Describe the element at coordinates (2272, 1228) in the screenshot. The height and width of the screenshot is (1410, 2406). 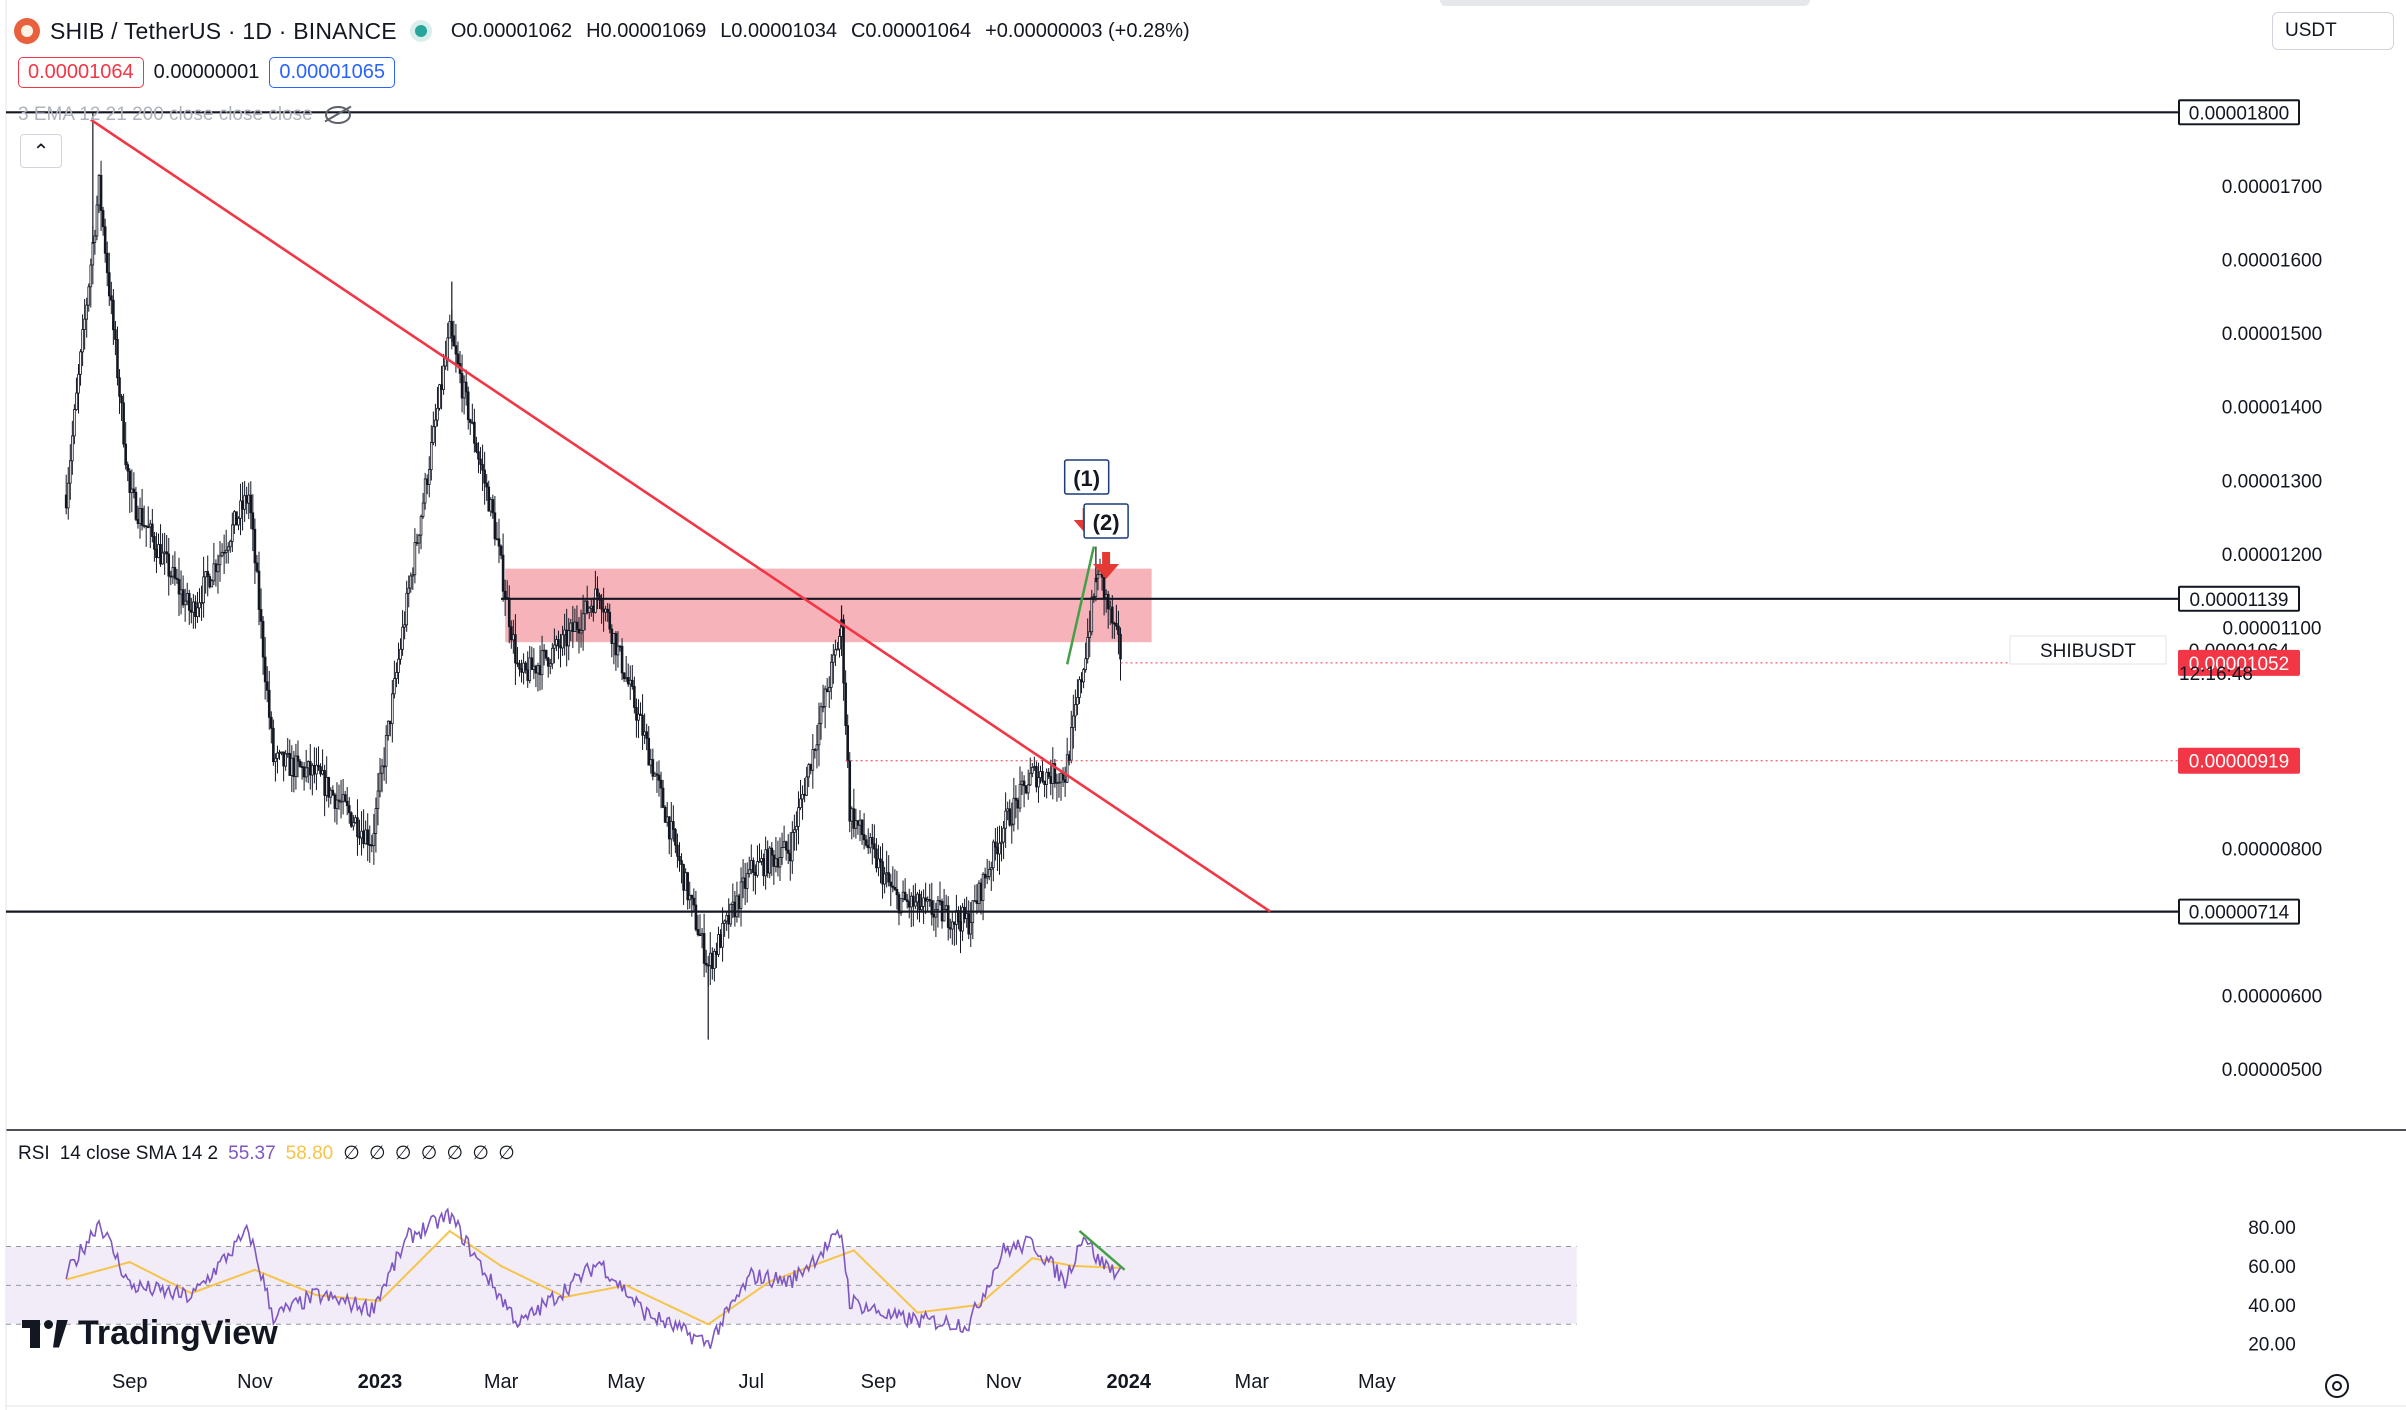
I see `rsi-axis-tick: 80.00` at that location.